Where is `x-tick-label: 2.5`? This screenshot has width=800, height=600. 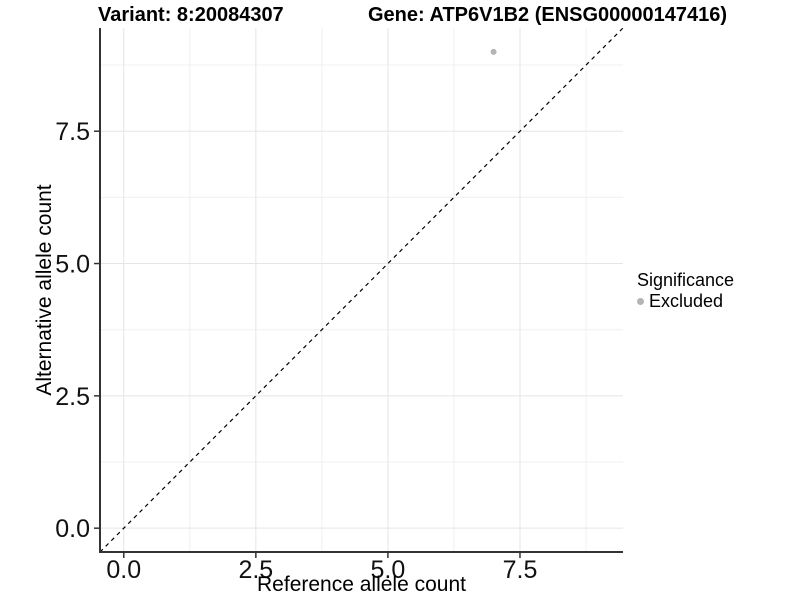 x-tick-label: 2.5 is located at coordinates (255, 570).